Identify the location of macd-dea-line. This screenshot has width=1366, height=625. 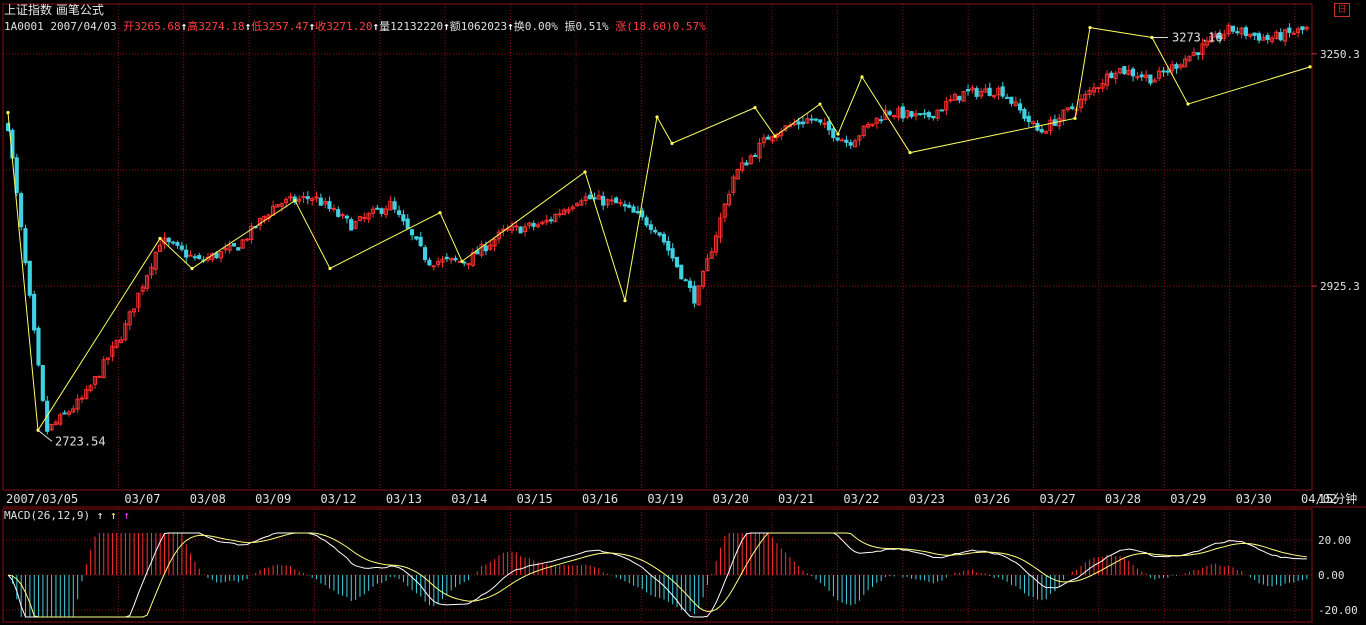
(657, 575).